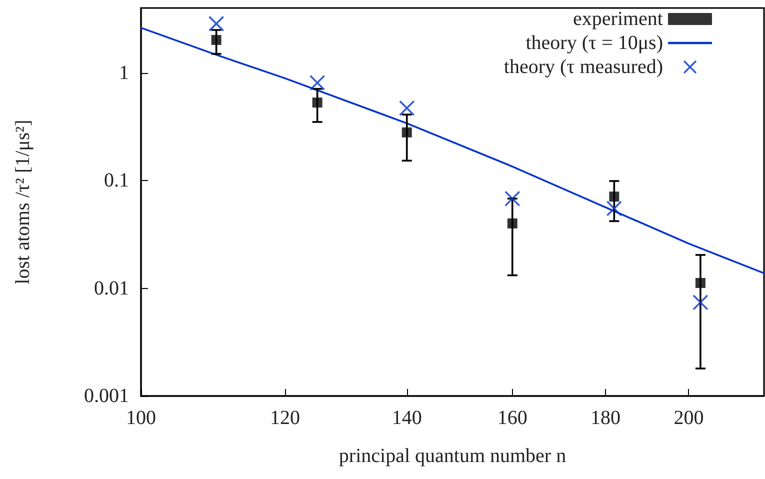 This screenshot has height=479, width=765. I want to click on y-tick-label: 0.1, so click(116, 181).